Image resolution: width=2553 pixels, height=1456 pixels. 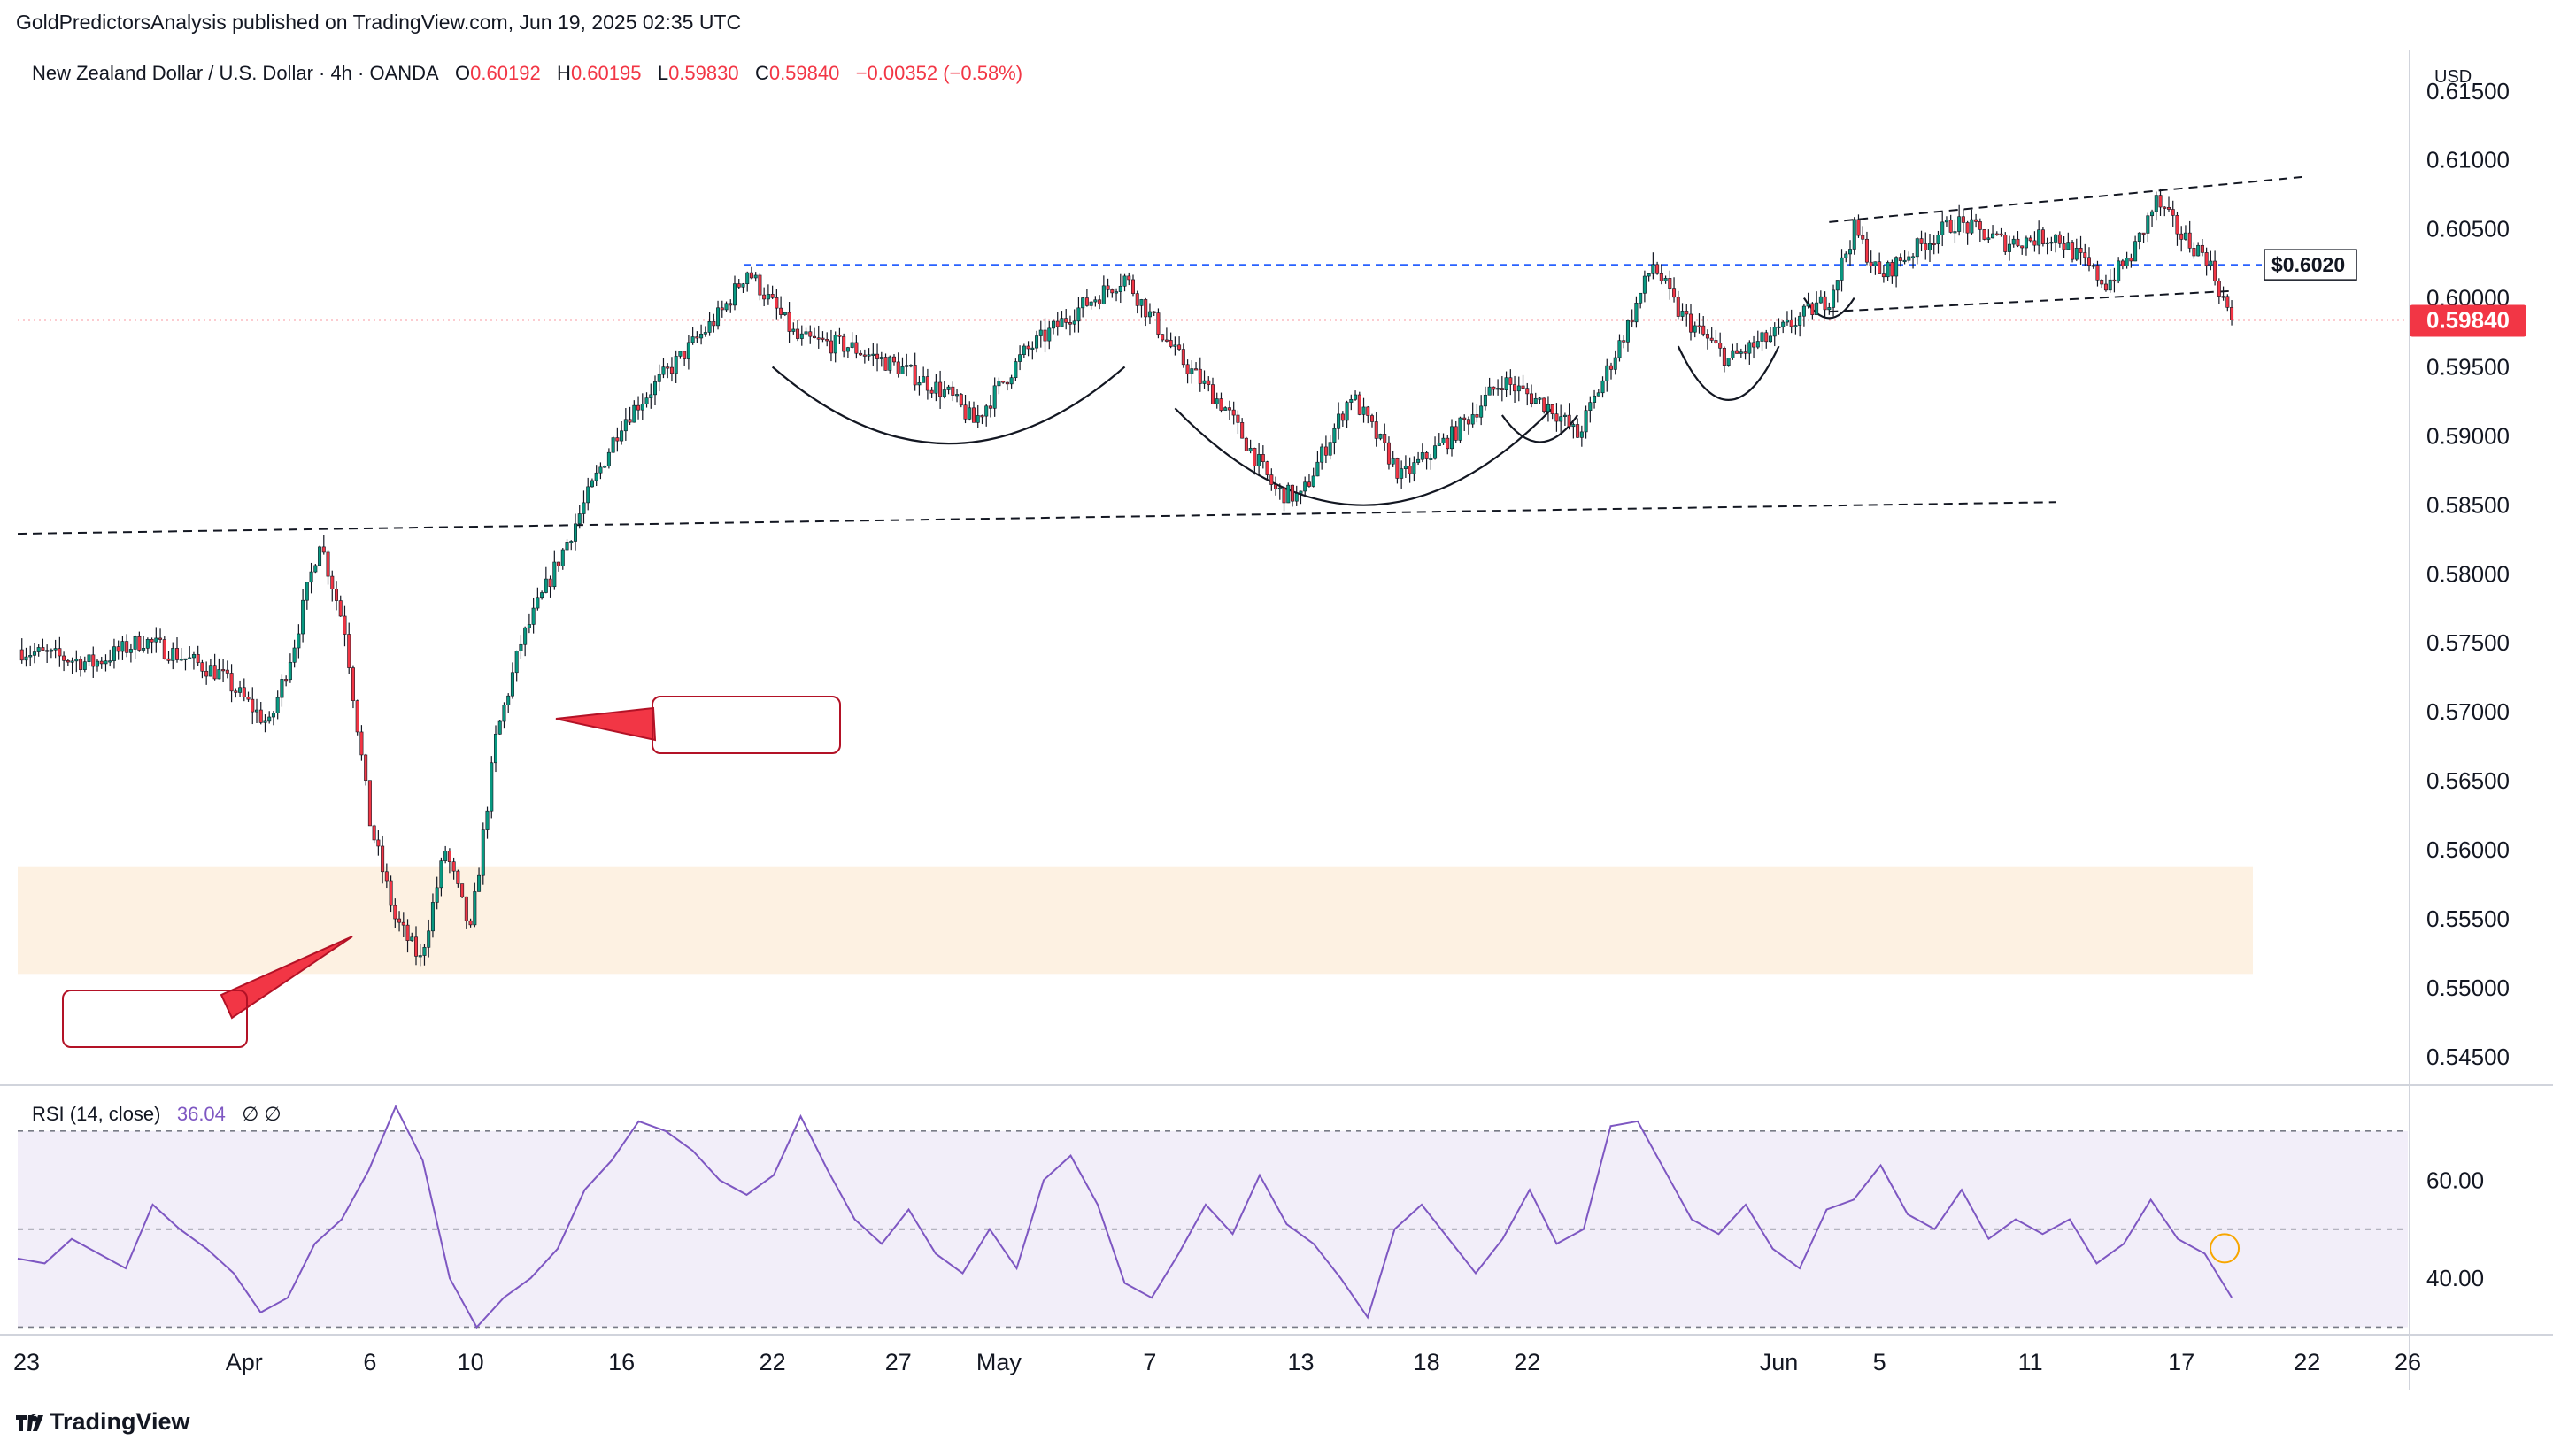 What do you see at coordinates (606, 724) in the screenshot?
I see `trump-callout-pointer` at bounding box center [606, 724].